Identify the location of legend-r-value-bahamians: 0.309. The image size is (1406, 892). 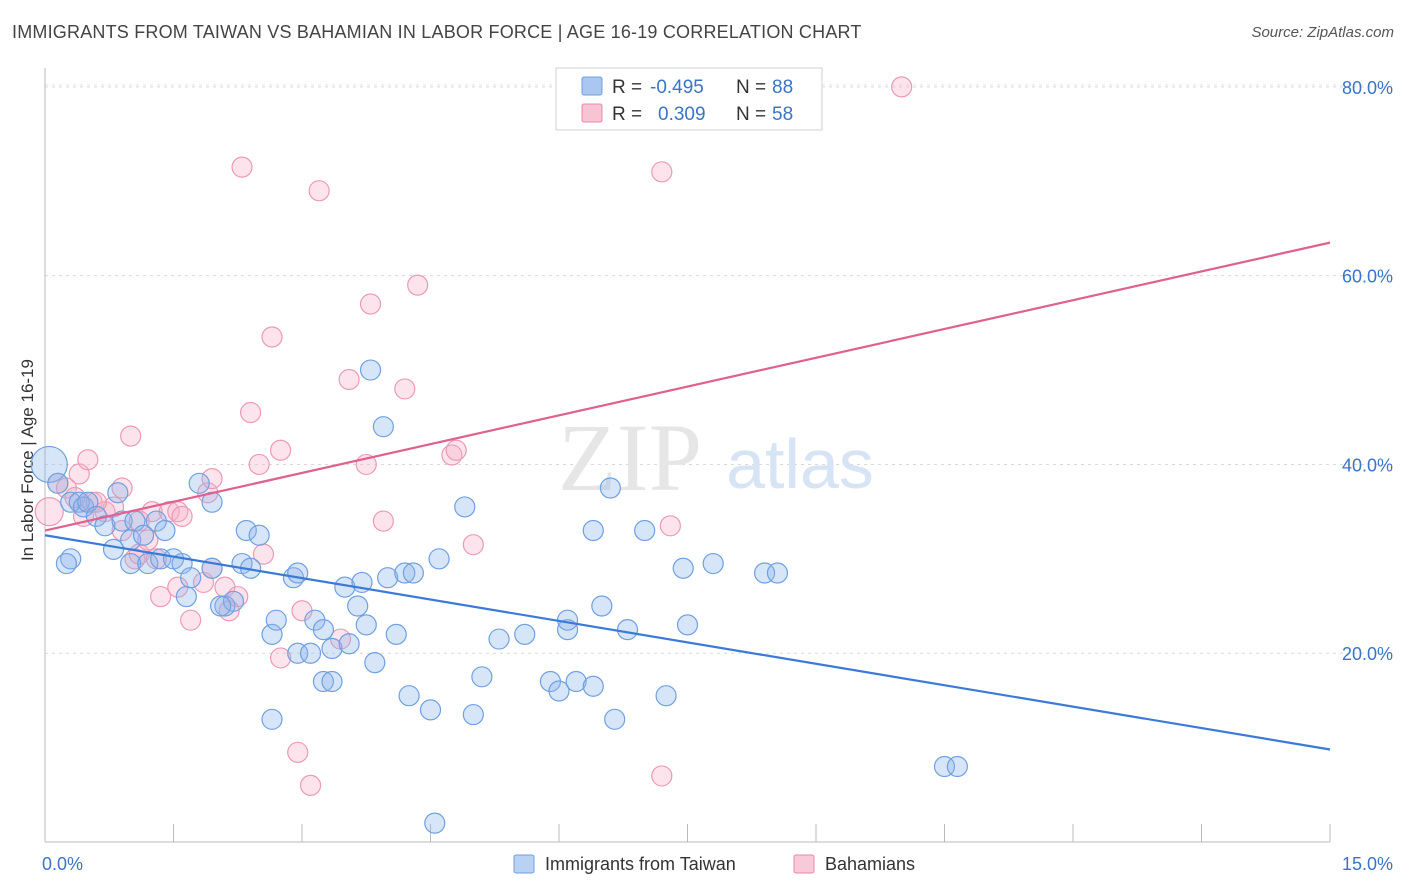
(682, 114).